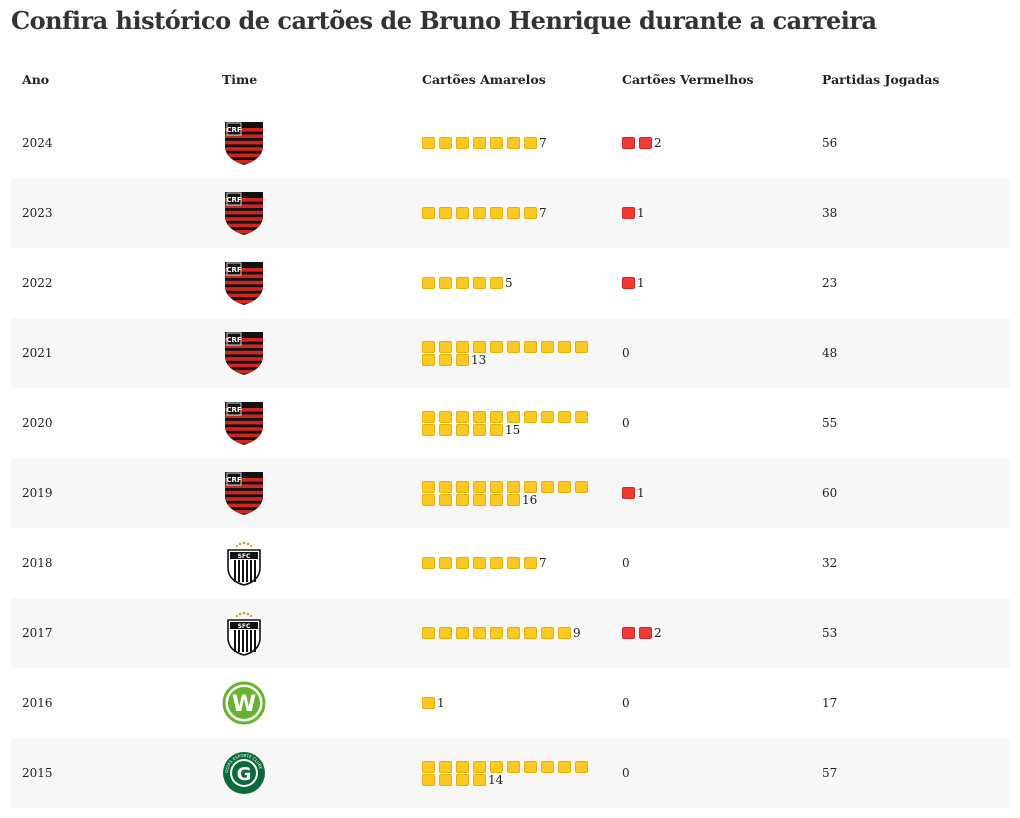 The image size is (1020, 818). Describe the element at coordinates (711, 143) in the screenshot. I see `red-cards-cell: 2` at that location.